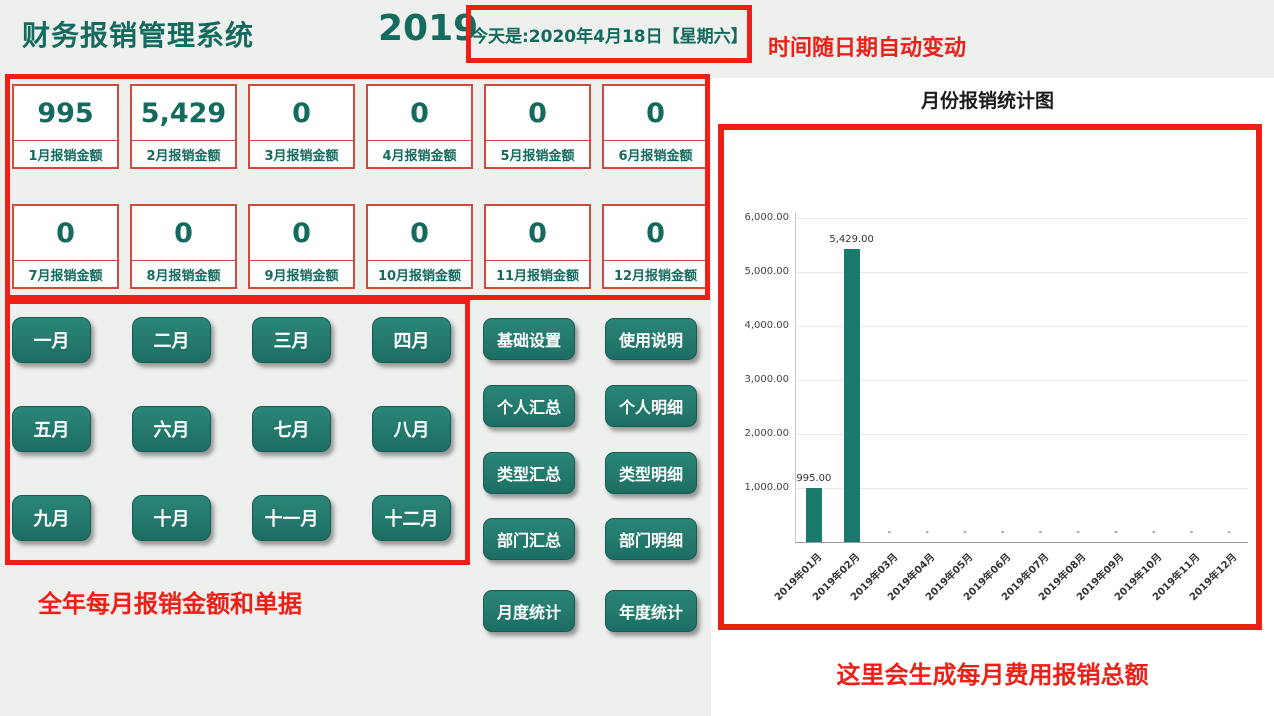  What do you see at coordinates (992, 675) in the screenshot?
I see `chart-annotation-note: 这里会生成每月费用报销总额` at bounding box center [992, 675].